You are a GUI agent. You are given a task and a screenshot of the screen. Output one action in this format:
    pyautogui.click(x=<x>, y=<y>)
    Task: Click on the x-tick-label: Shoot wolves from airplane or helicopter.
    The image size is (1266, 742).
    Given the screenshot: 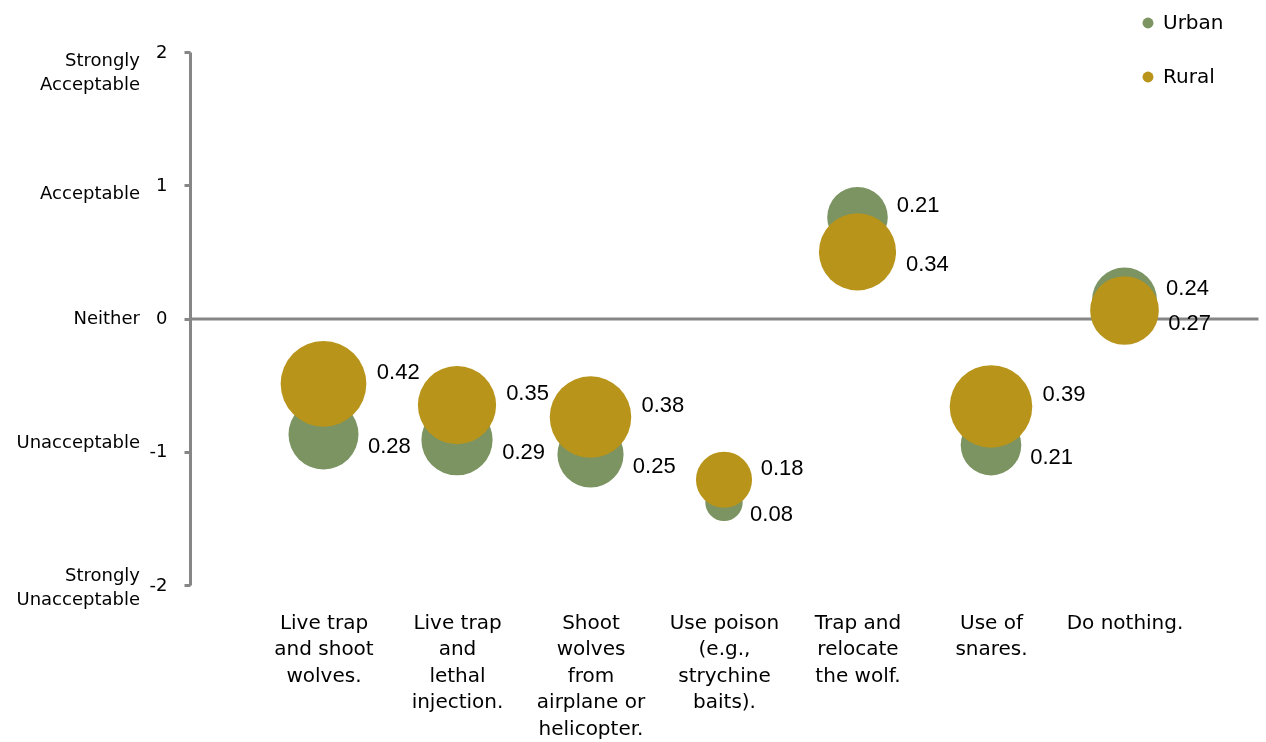 What is the action you would take?
    pyautogui.click(x=591, y=674)
    